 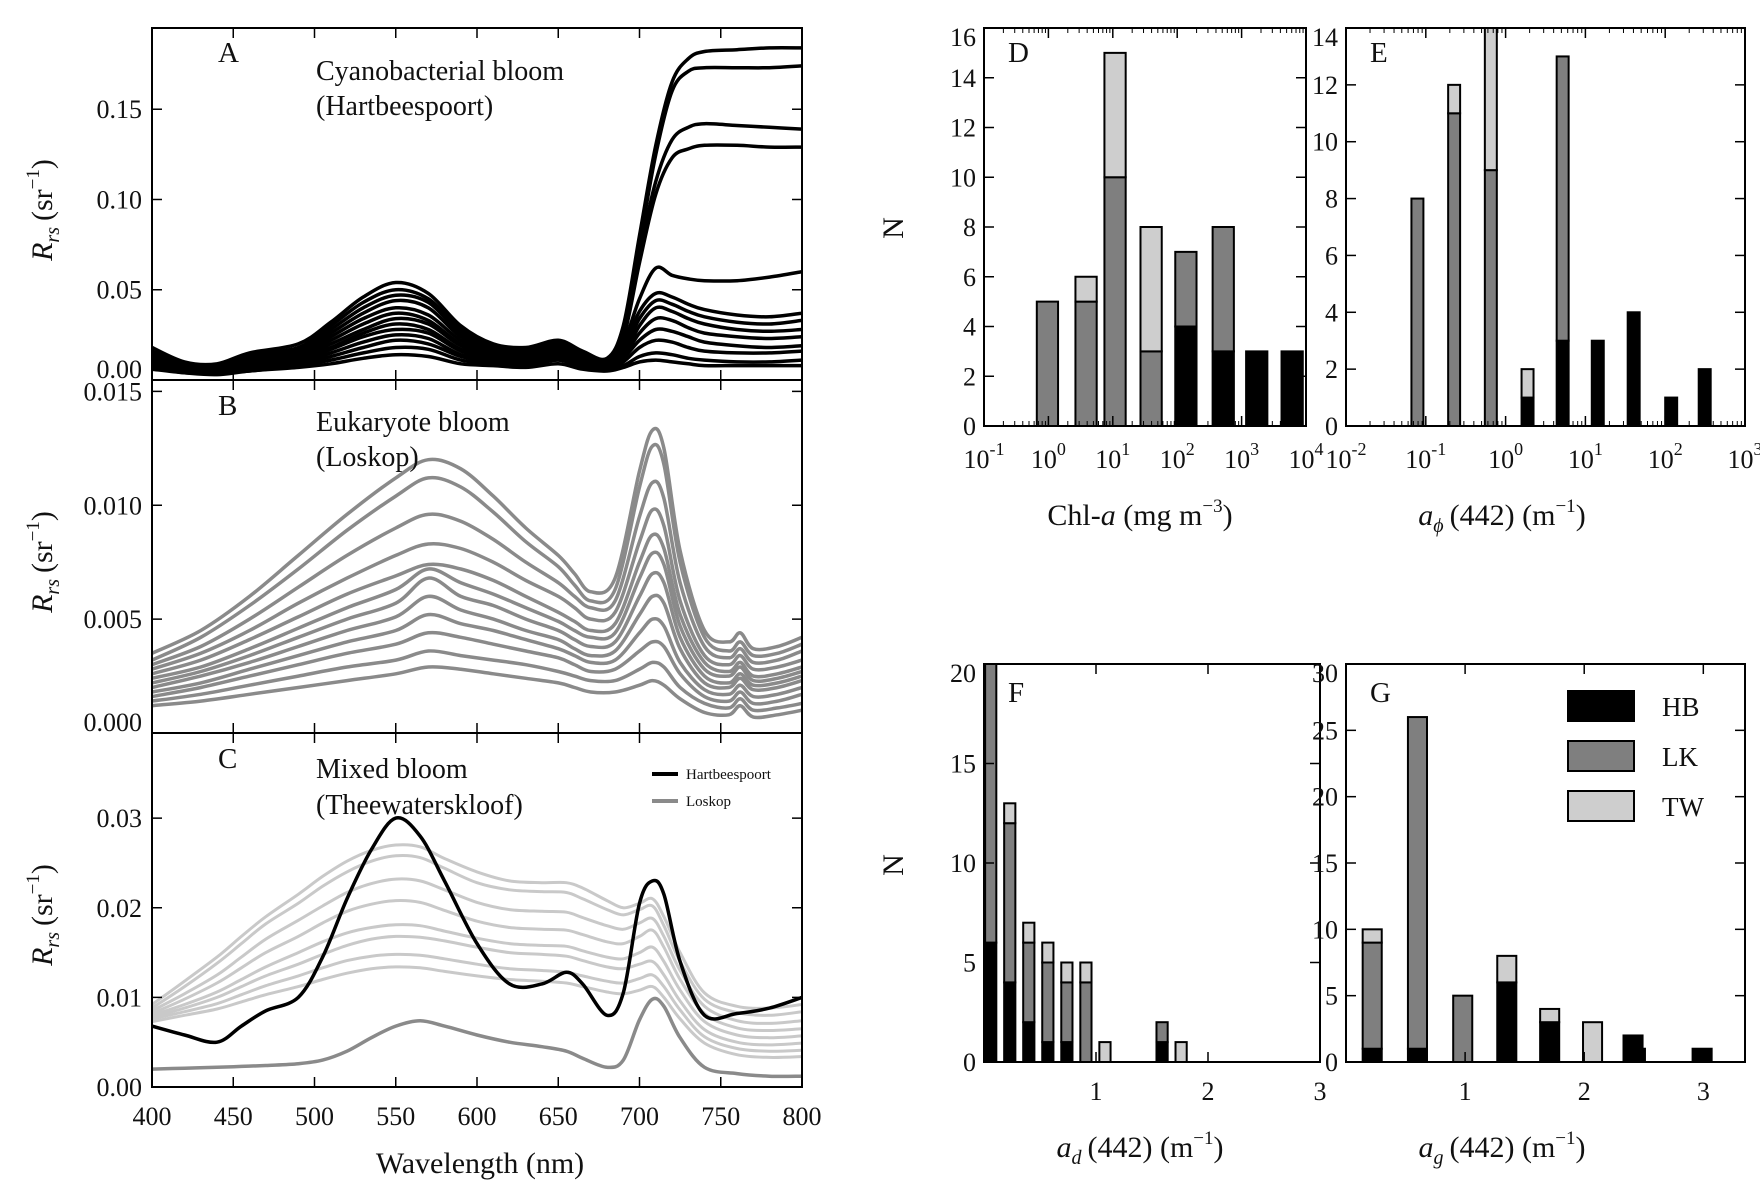 What do you see at coordinates (1319, 449) in the screenshot?
I see `x-tick-exponent: 4` at bounding box center [1319, 449].